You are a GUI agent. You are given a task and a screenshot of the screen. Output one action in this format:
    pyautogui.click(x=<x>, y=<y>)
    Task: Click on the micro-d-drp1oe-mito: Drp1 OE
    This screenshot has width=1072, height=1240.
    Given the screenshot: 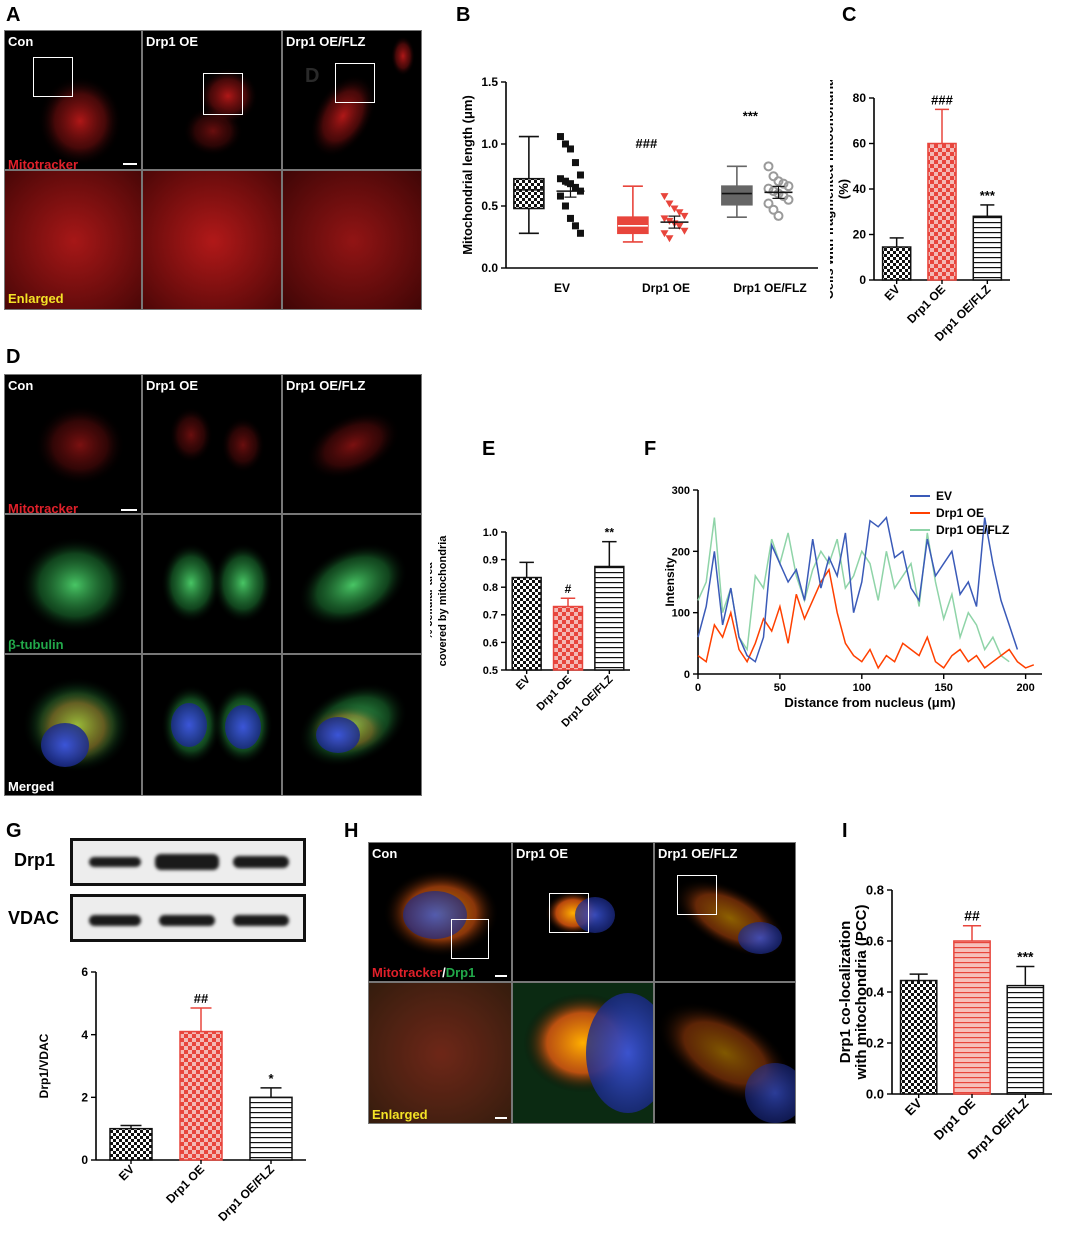 What is the action you would take?
    pyautogui.click(x=212, y=444)
    